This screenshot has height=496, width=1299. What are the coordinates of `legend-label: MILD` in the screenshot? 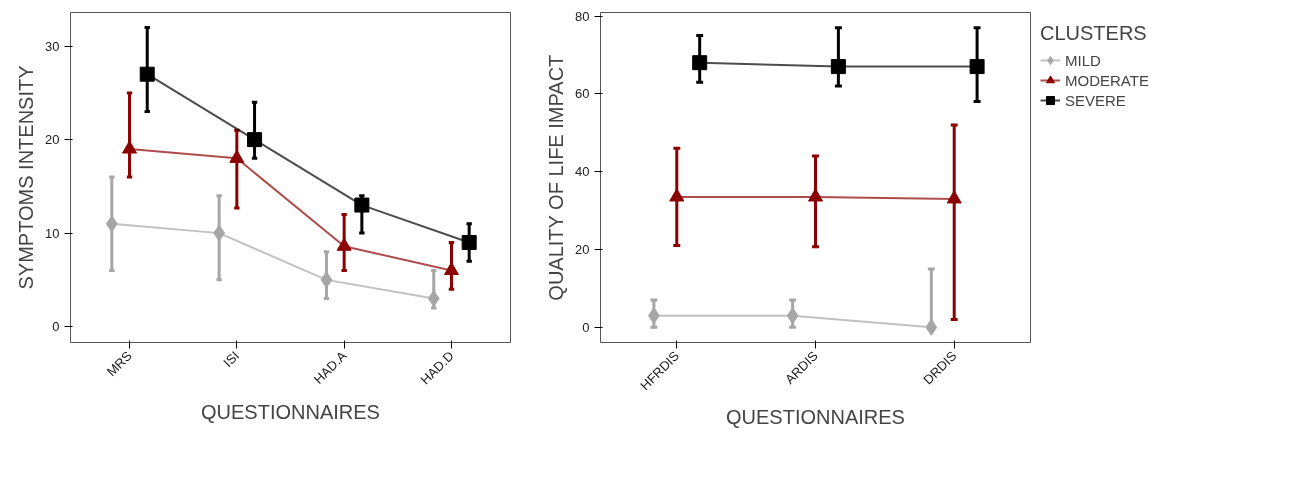 It's located at (1083, 60).